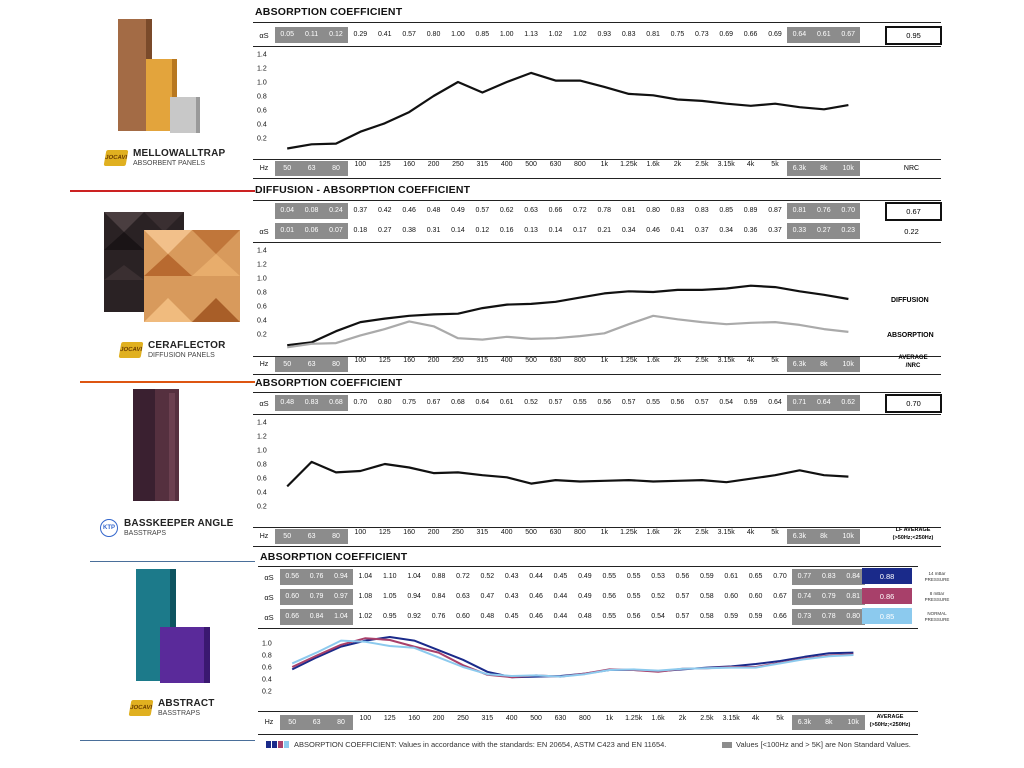  Describe the element at coordinates (653, 164) in the screenshot. I see `frequency-label: 1.6k` at that location.